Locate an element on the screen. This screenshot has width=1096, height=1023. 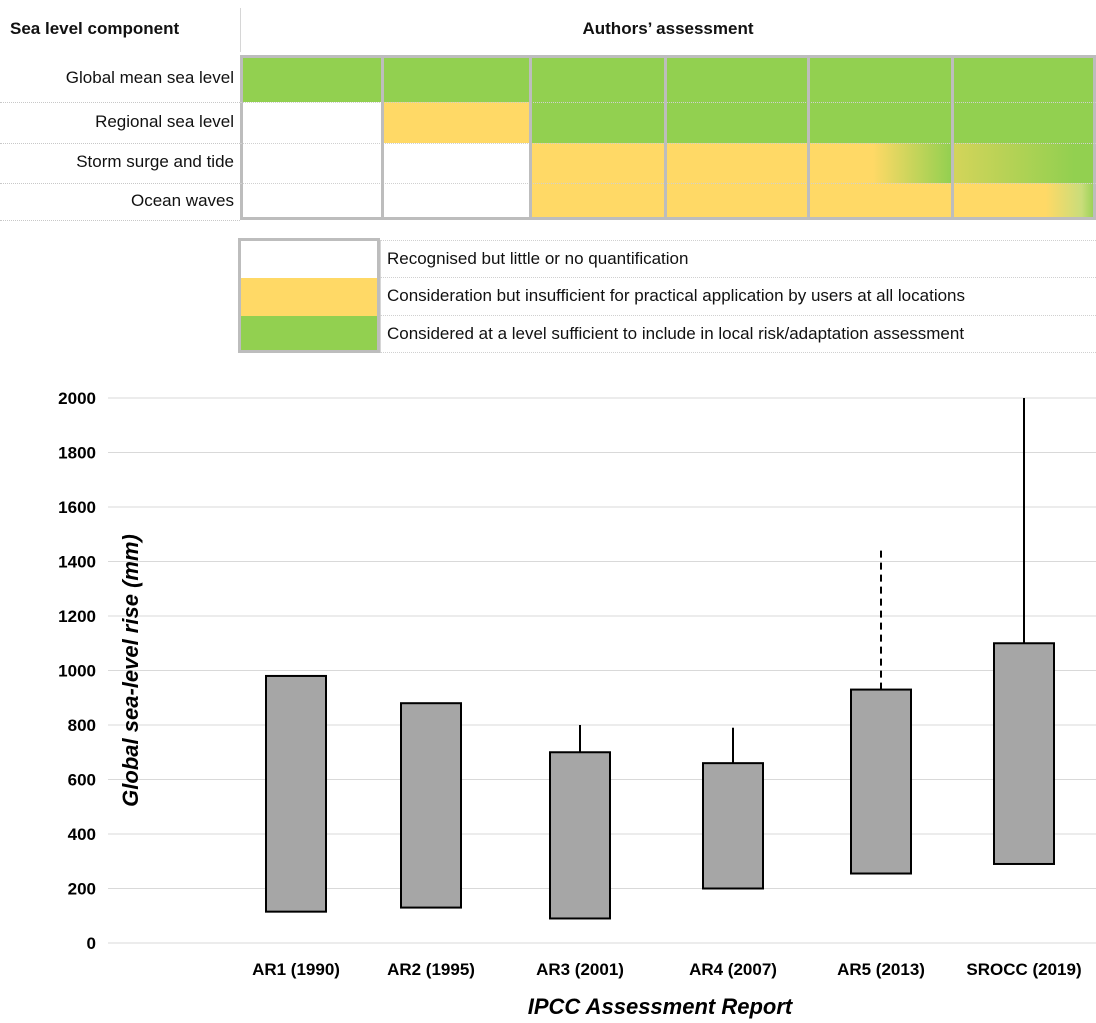
header-sea-level-component: Sea level component is located at coordinates (95, 28).